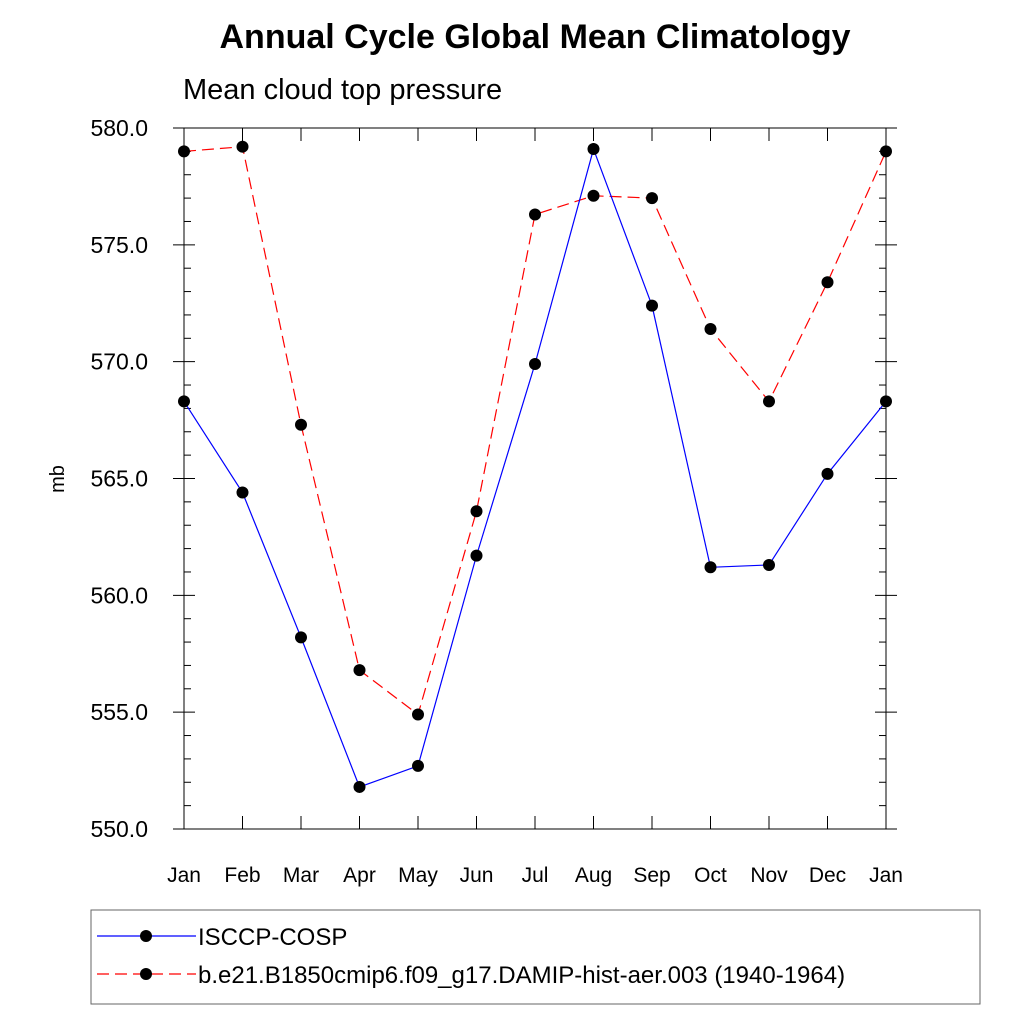 The height and width of the screenshot is (1024, 1024). What do you see at coordinates (119, 829) in the screenshot?
I see `y-tick-label: 550.0` at bounding box center [119, 829].